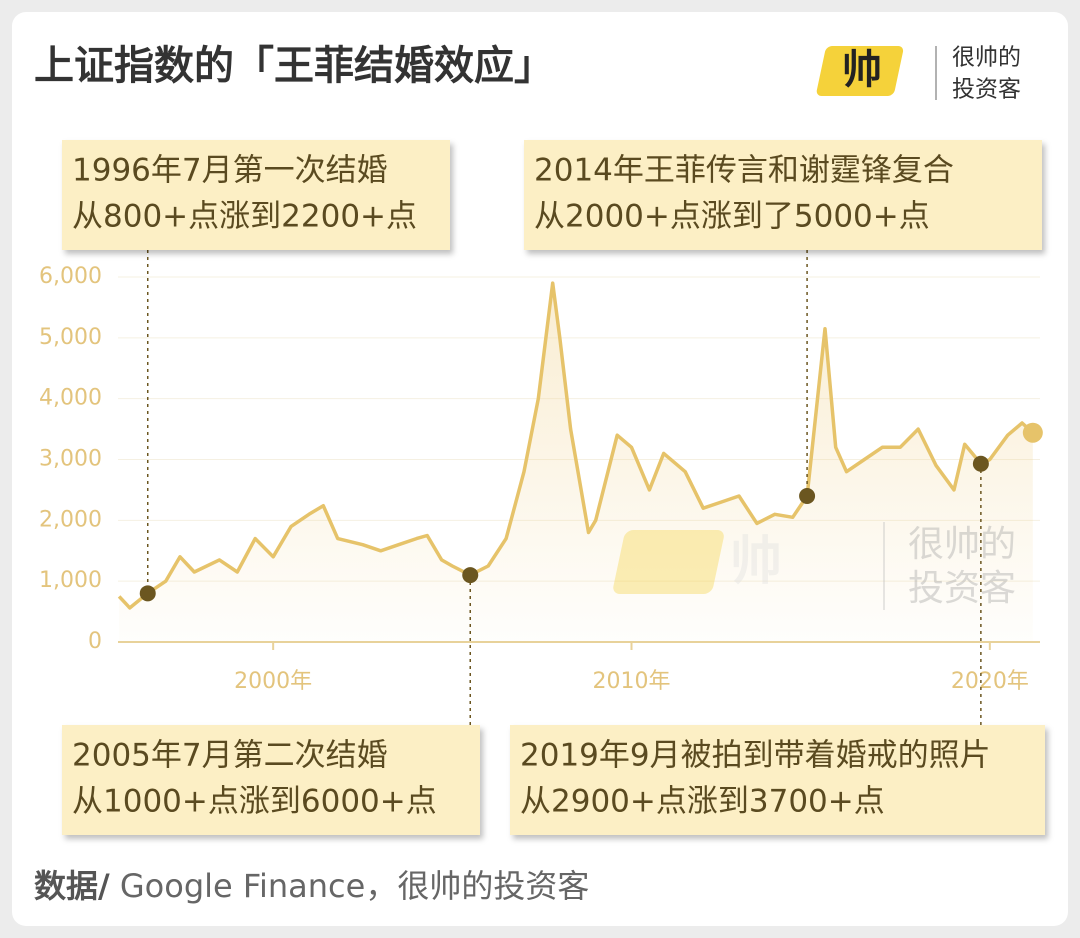 This screenshot has width=1080, height=938. Describe the element at coordinates (756, 562) in the screenshot. I see `watermark-icon: 帅` at that location.